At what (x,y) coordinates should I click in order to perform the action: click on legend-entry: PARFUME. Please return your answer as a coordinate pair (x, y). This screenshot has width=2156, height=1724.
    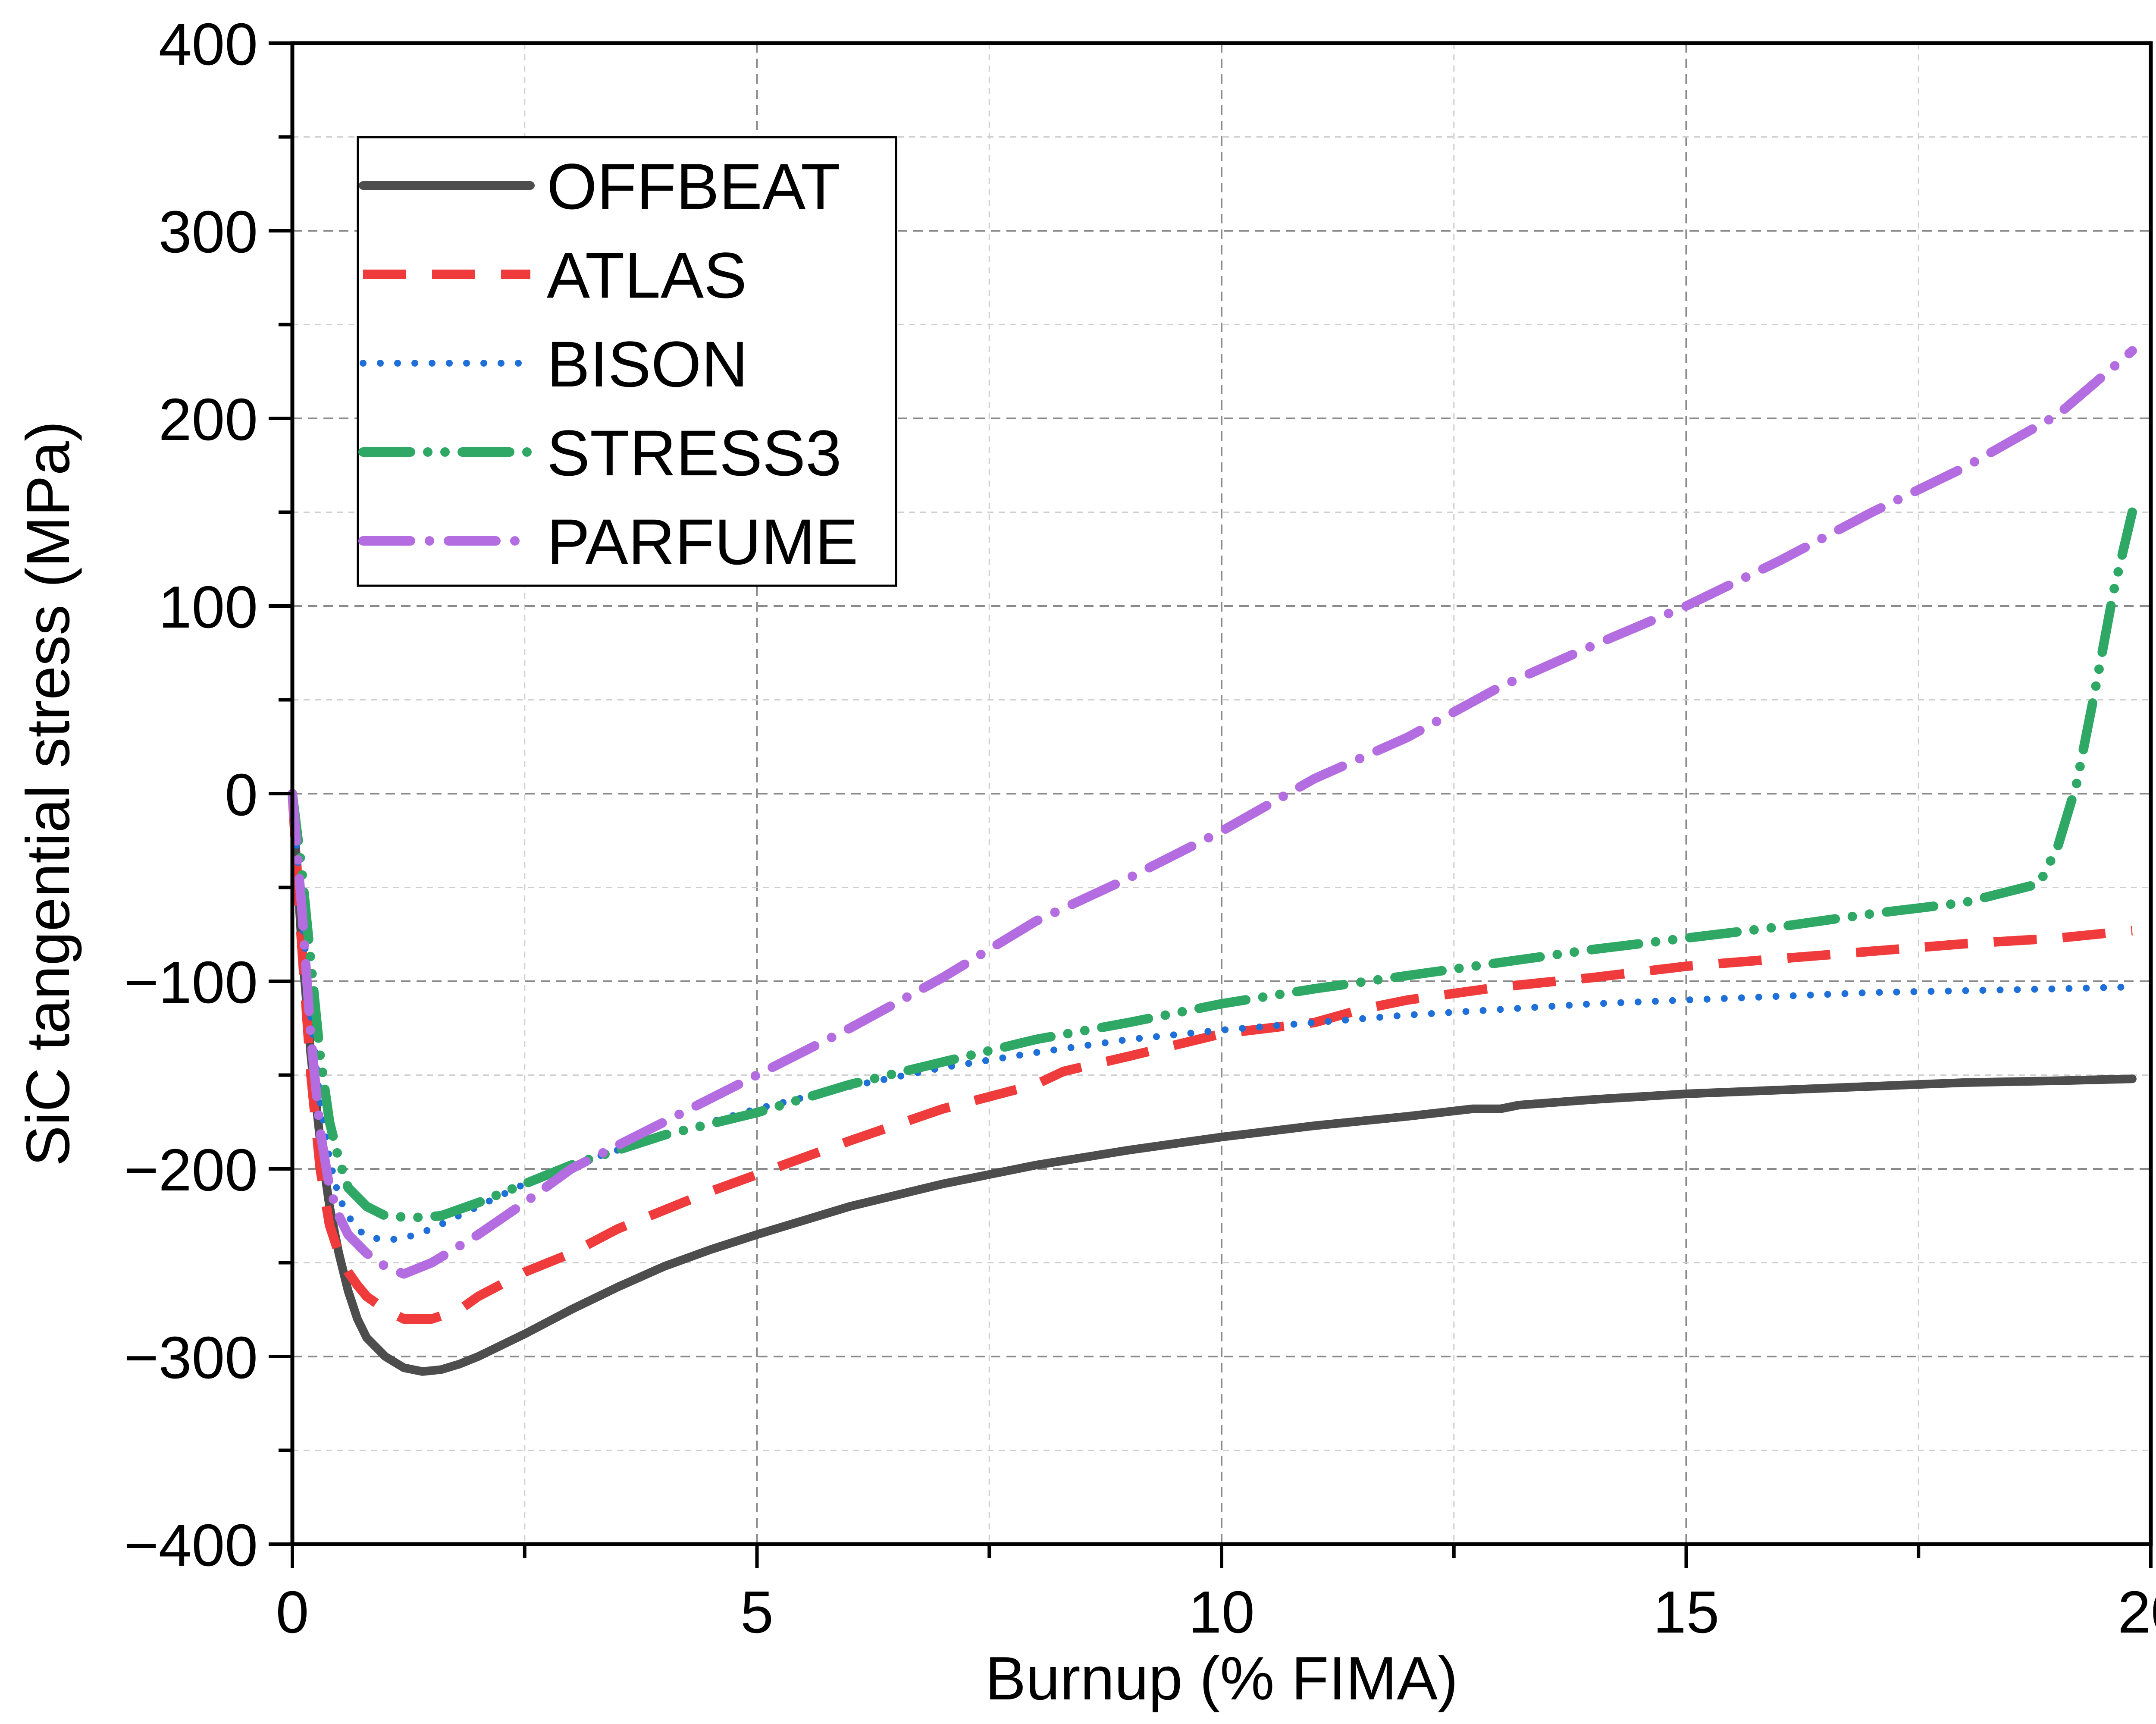
    Looking at the image, I should click on (608, 542).